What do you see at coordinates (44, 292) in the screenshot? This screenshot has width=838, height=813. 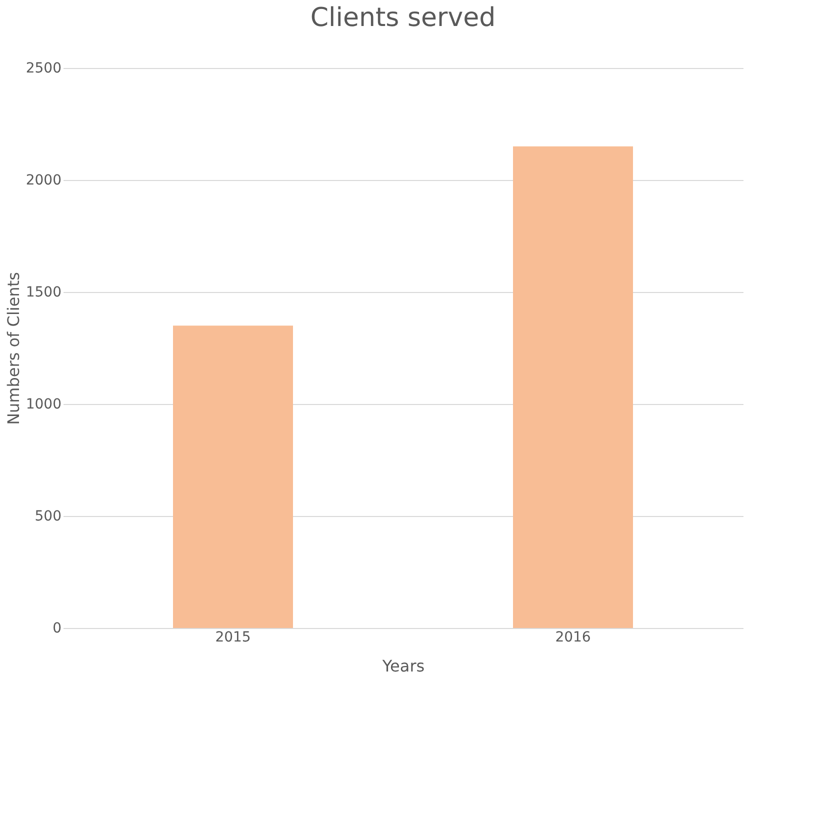 I see `y-tick-label: 1500` at bounding box center [44, 292].